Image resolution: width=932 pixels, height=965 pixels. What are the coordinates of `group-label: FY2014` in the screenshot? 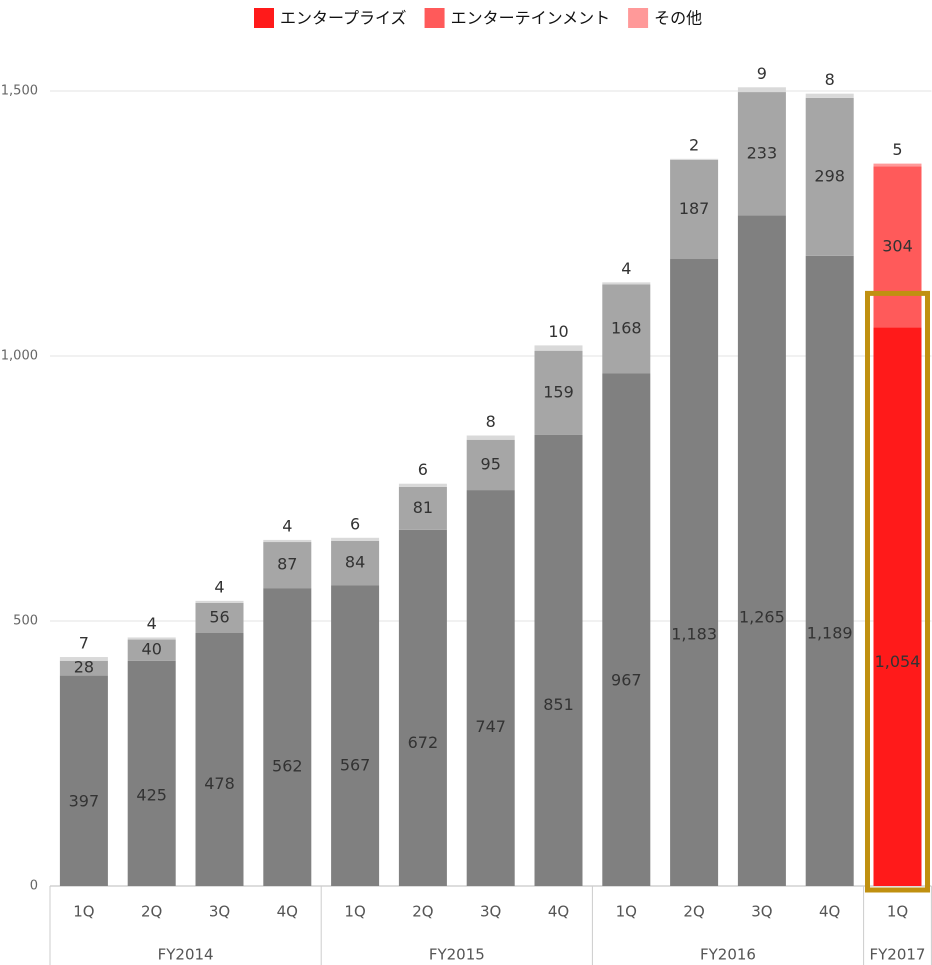 It's located at (186, 955).